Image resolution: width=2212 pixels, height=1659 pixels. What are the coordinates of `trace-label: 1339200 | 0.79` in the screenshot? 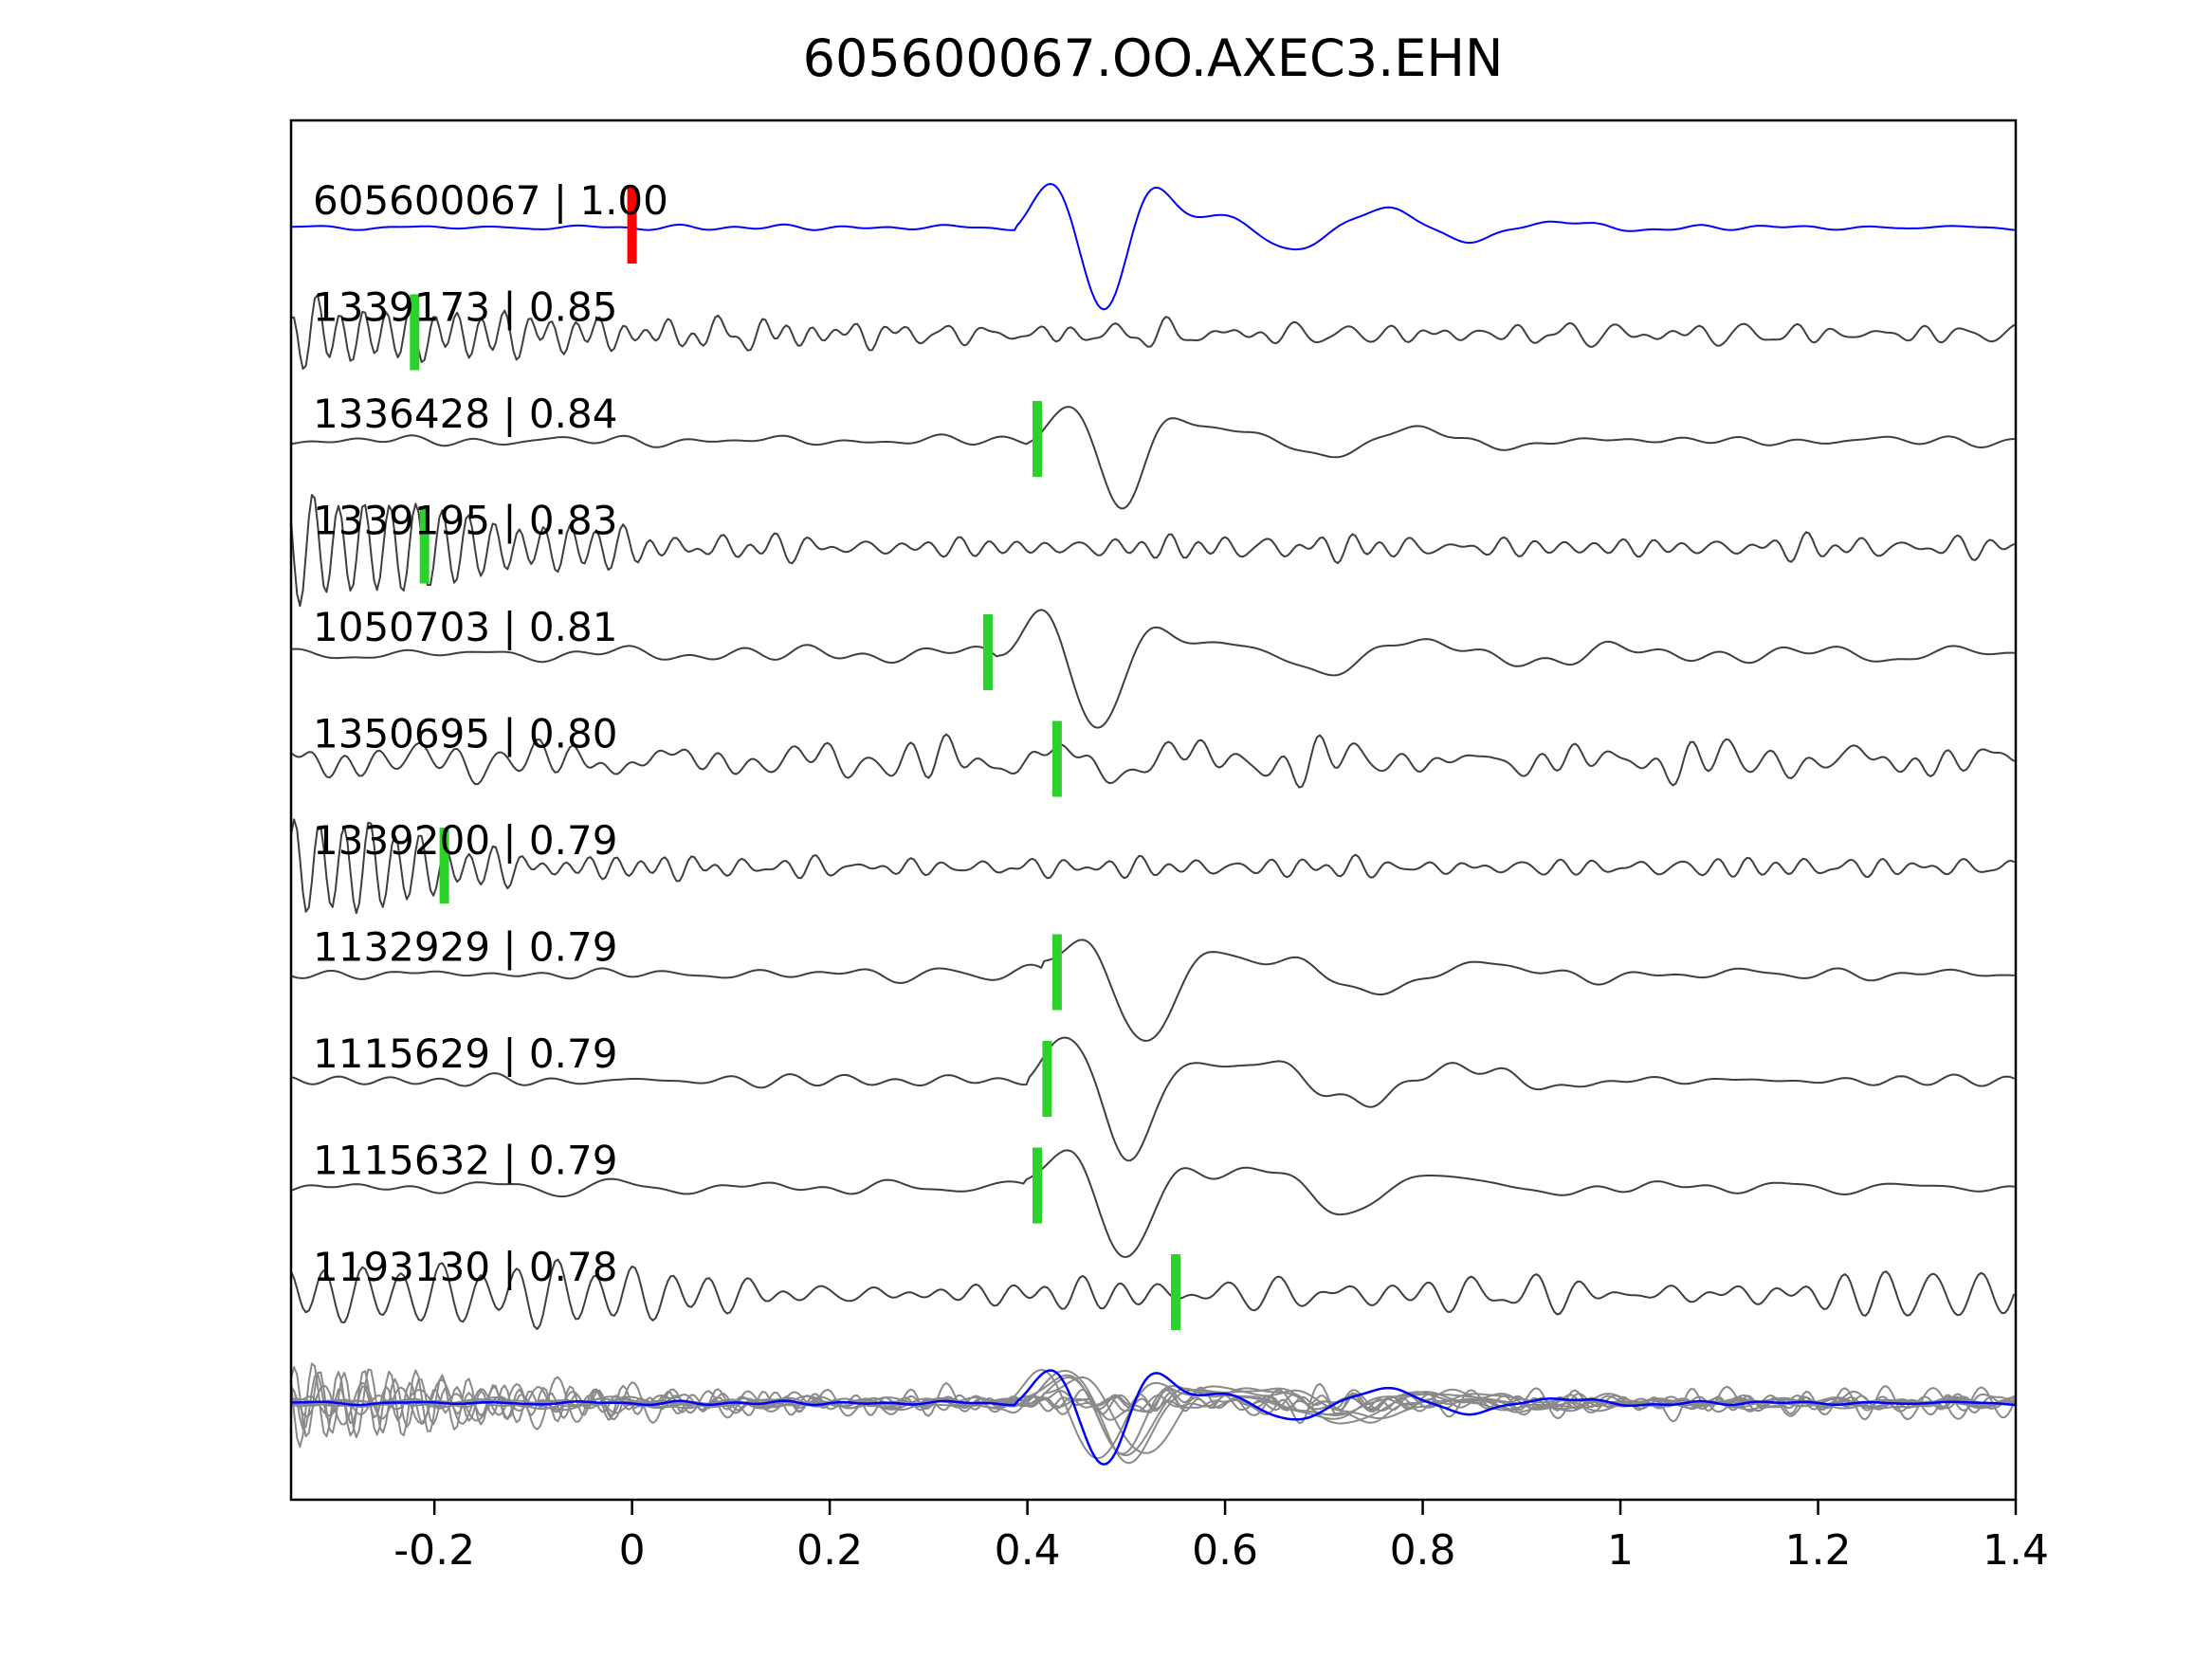 It's located at (465, 840).